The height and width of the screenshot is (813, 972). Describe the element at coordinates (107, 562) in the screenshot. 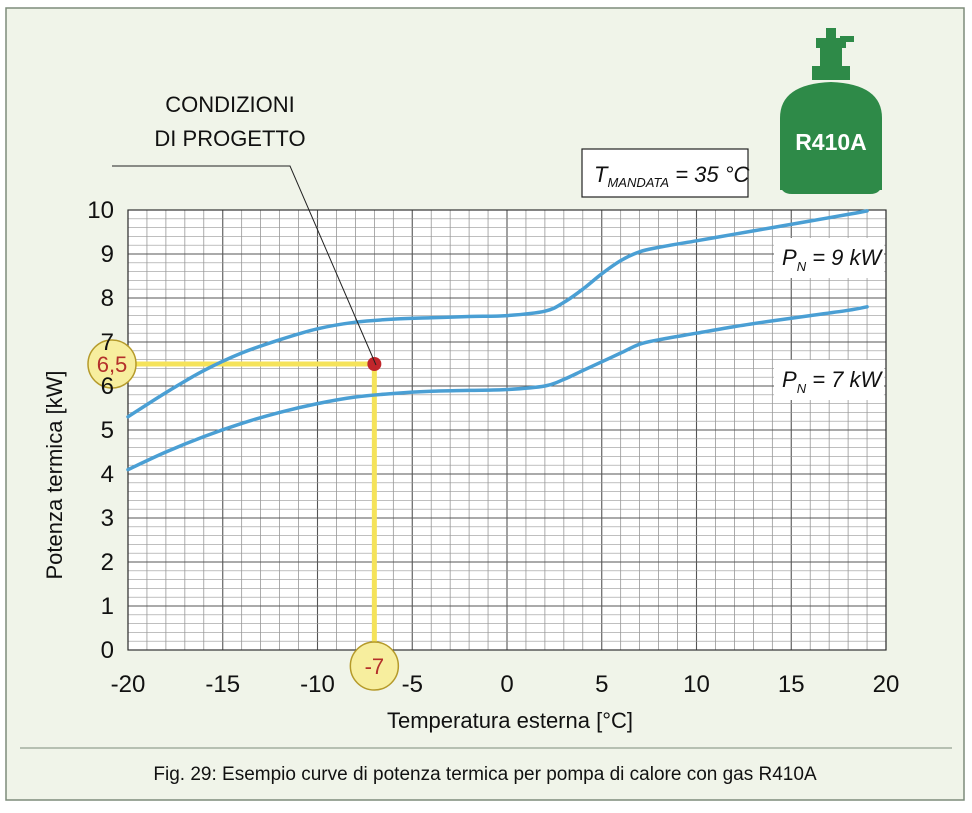

I see `y-tick-label: 2` at that location.